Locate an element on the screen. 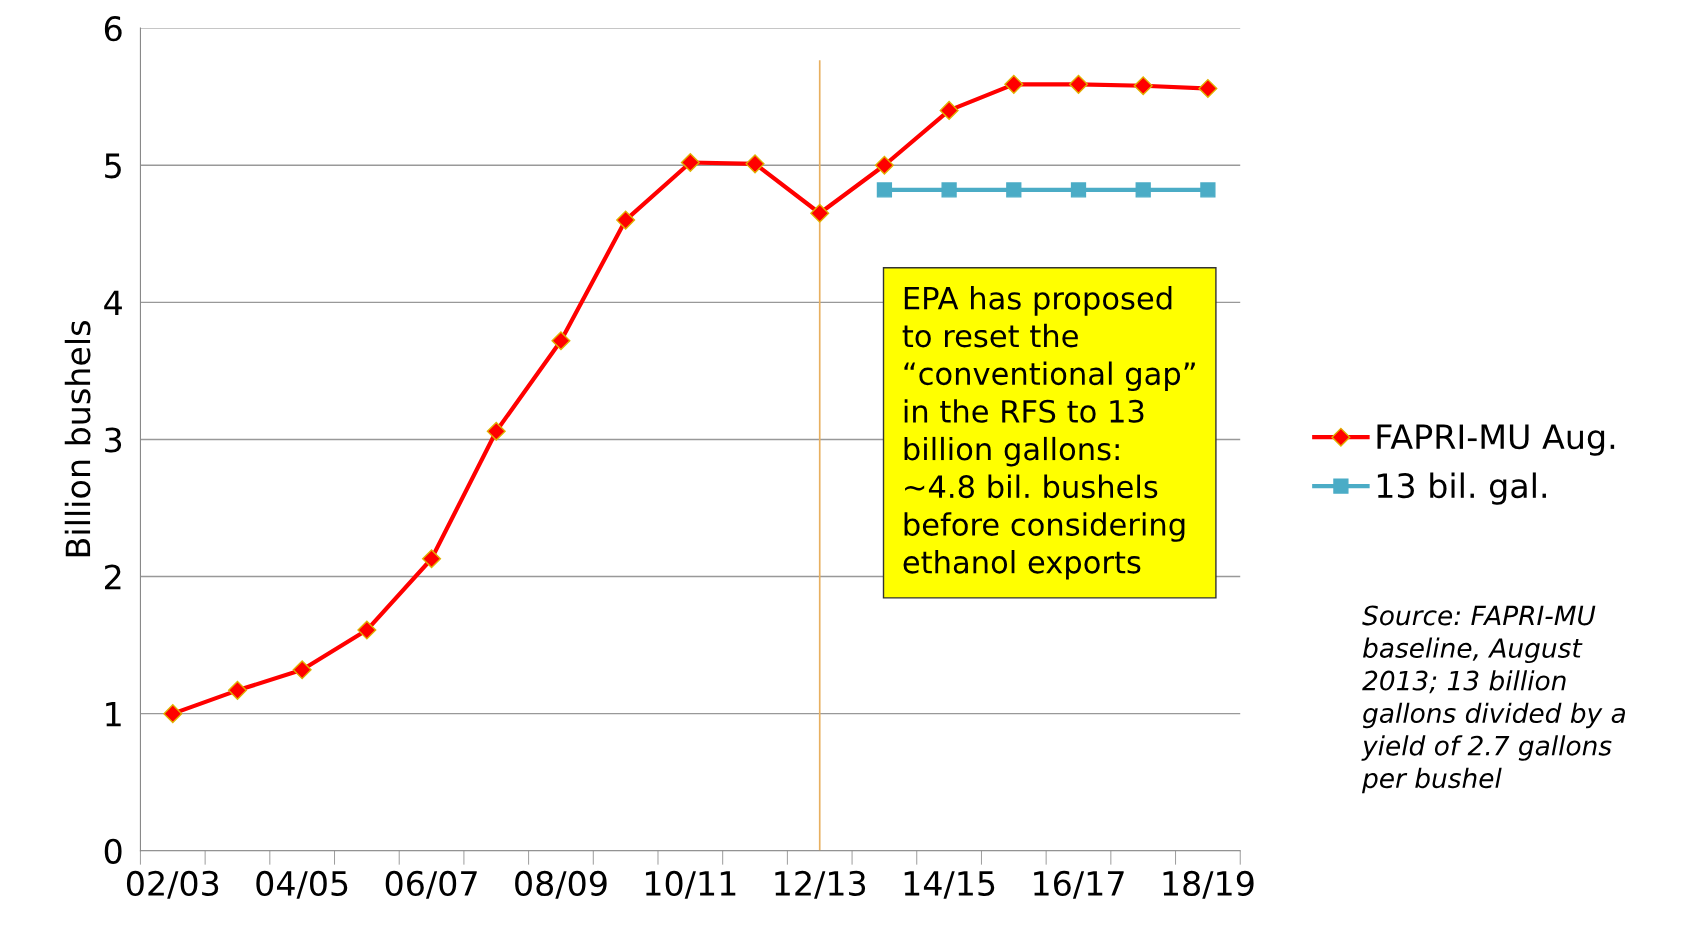 This screenshot has width=1692, height=938. x-tick-label: 14/15 is located at coordinates (949, 885).